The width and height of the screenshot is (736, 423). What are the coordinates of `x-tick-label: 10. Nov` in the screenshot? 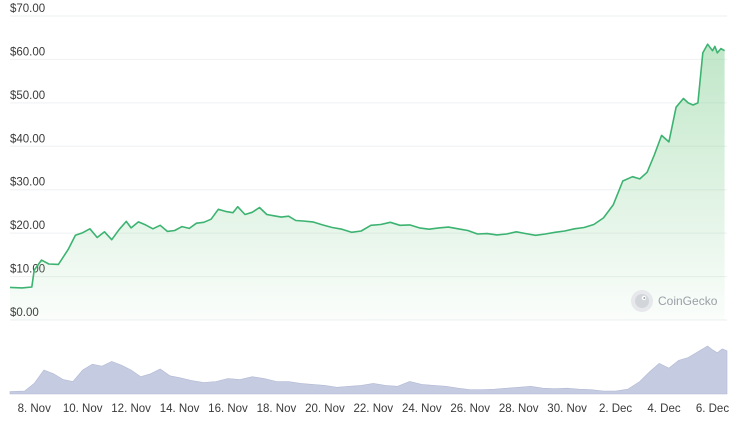 It's located at (83, 409).